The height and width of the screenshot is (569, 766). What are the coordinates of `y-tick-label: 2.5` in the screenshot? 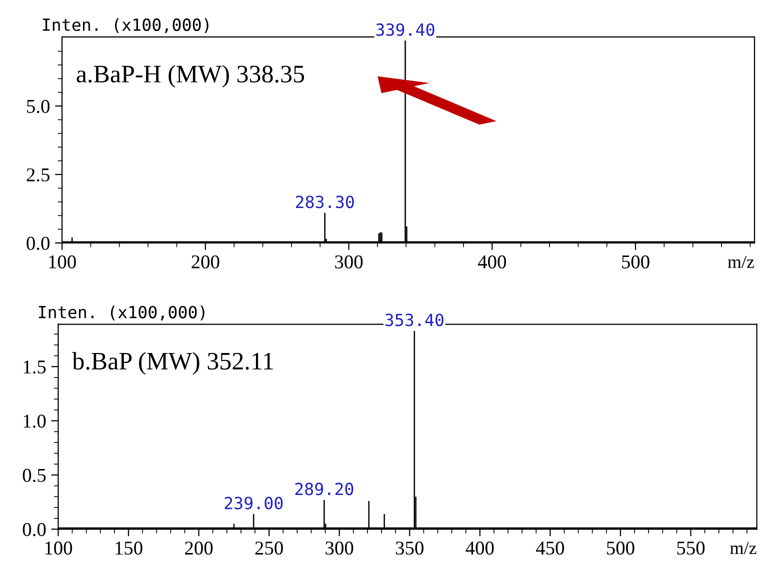 It's located at (38, 175).